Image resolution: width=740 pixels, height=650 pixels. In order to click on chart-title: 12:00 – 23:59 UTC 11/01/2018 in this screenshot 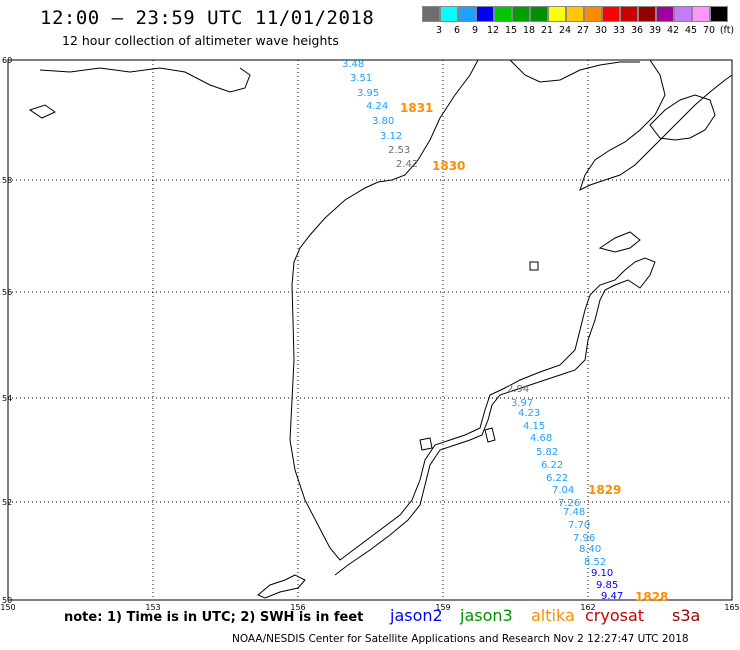, I will do `click(207, 18)`.